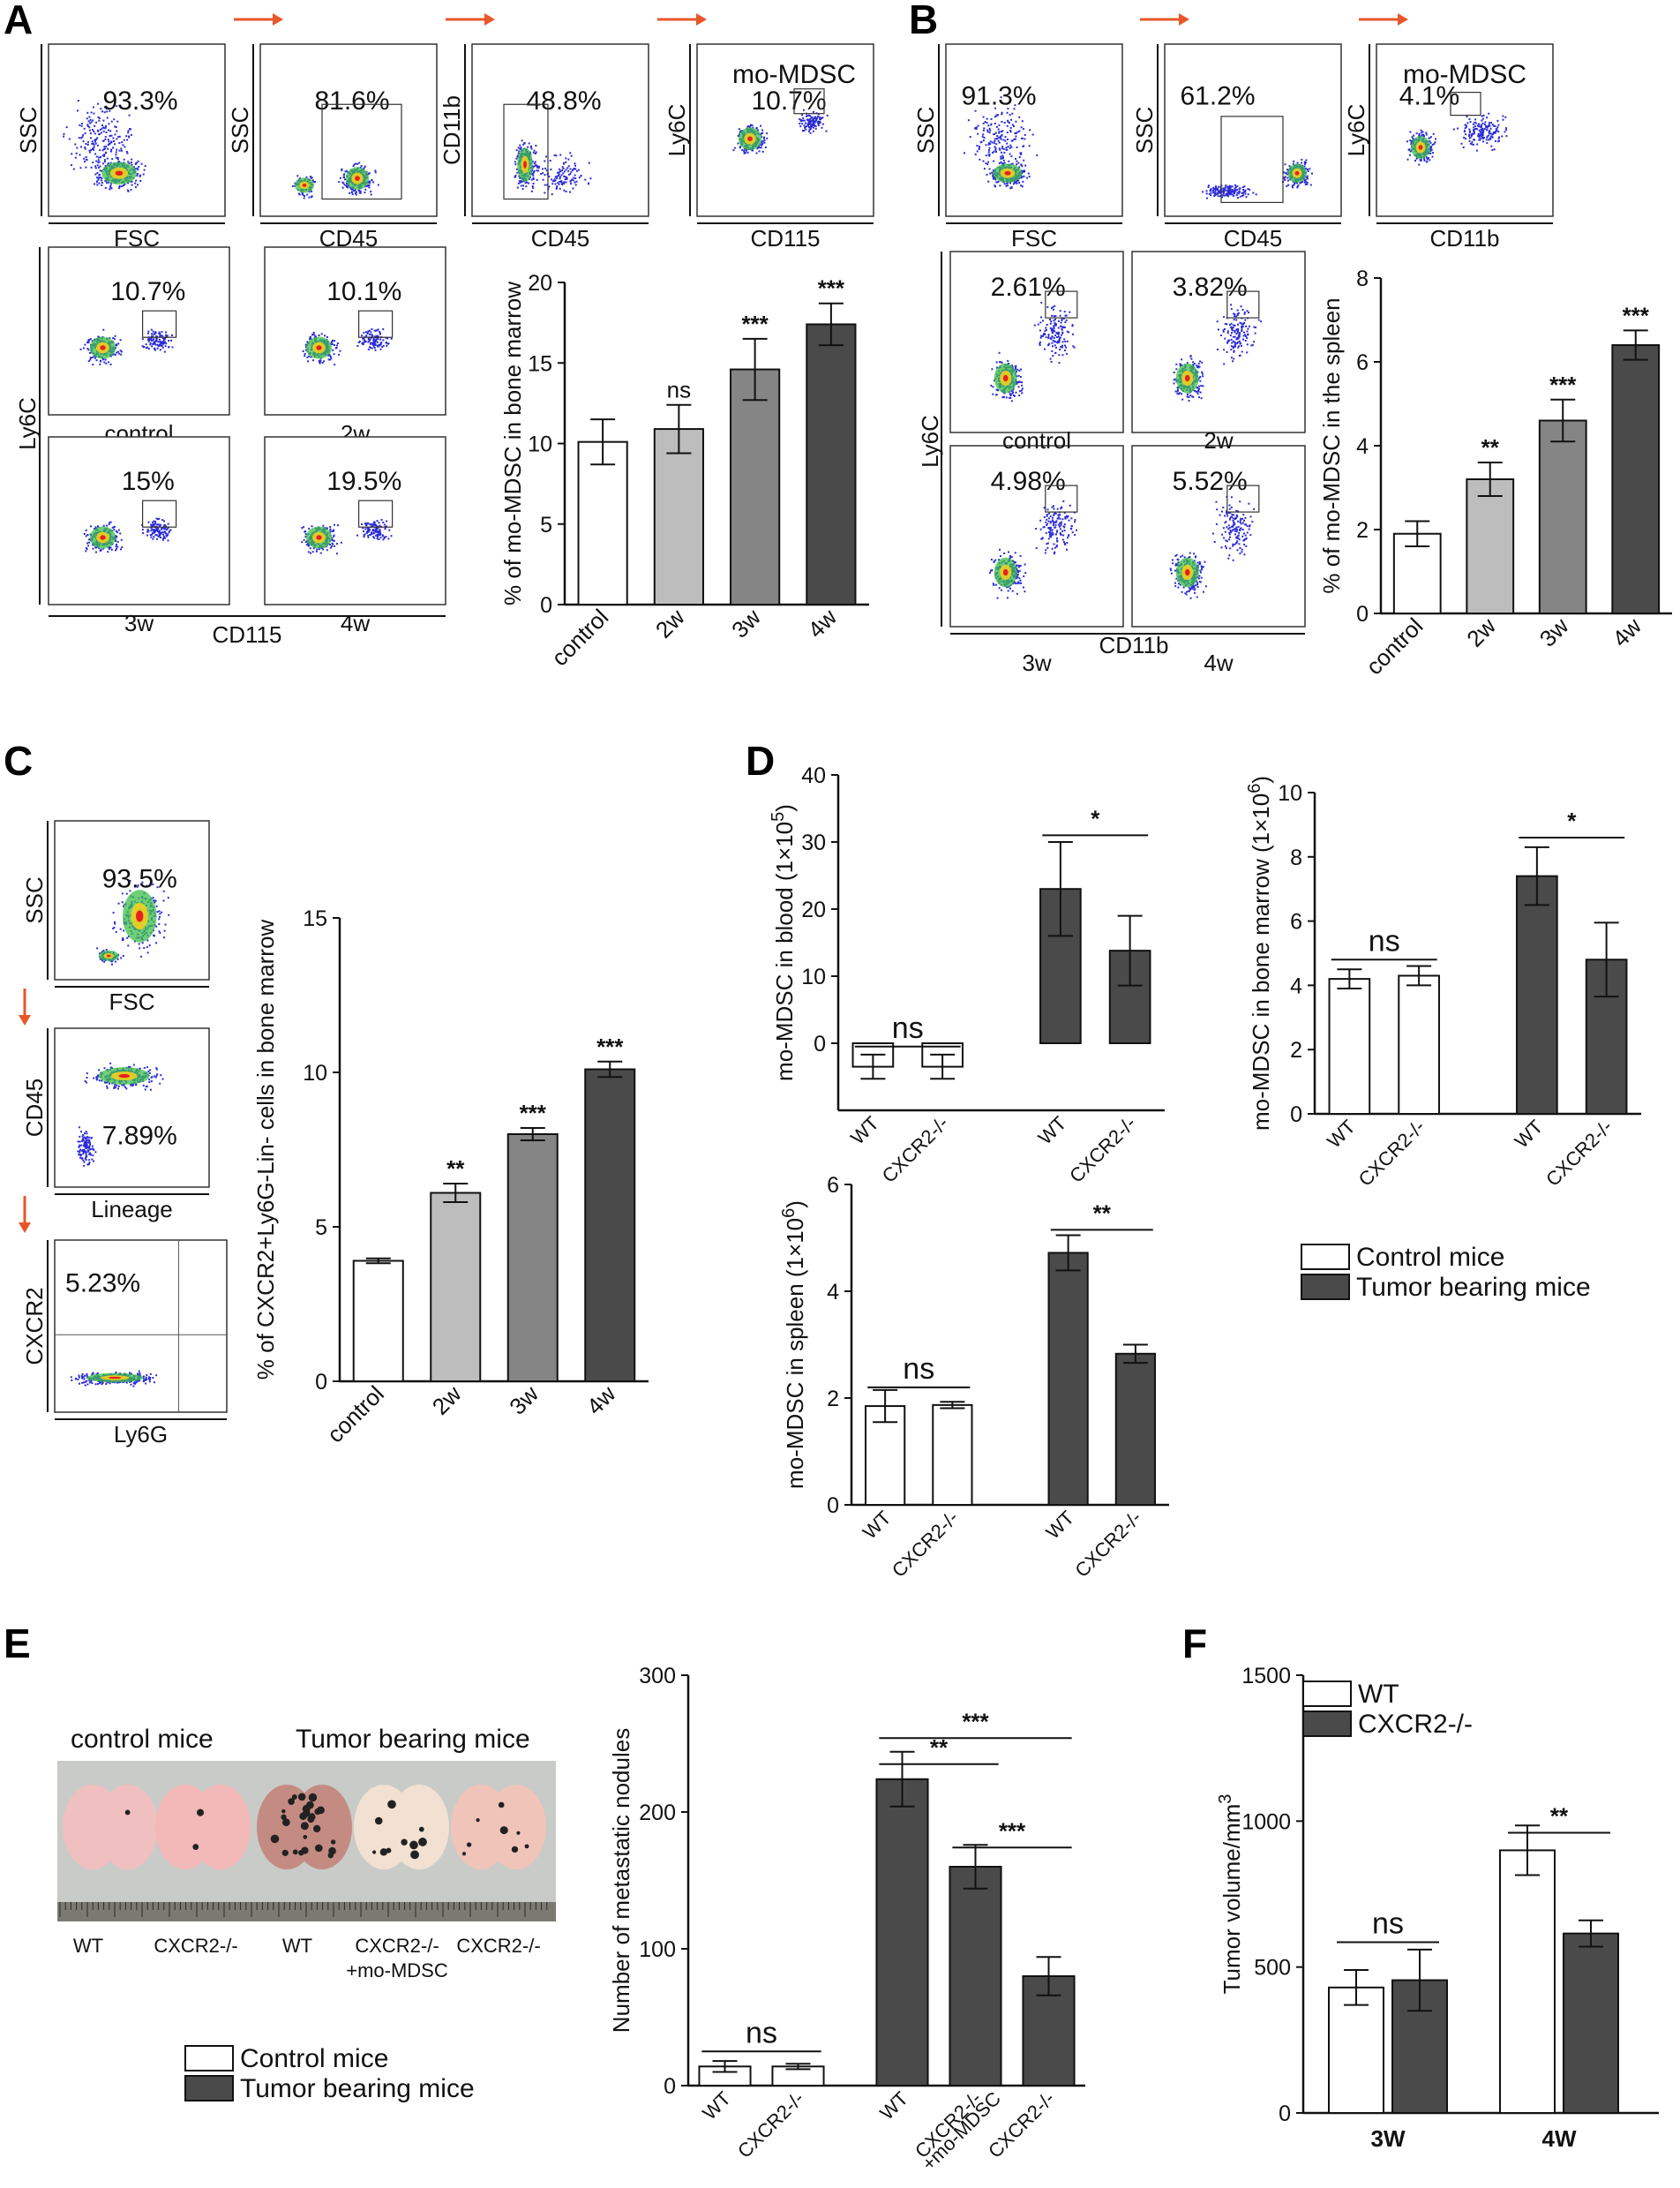 This screenshot has height=2188, width=1680. What do you see at coordinates (1403, 19) in the screenshot?
I see `flowB-arrow-1-head` at bounding box center [1403, 19].